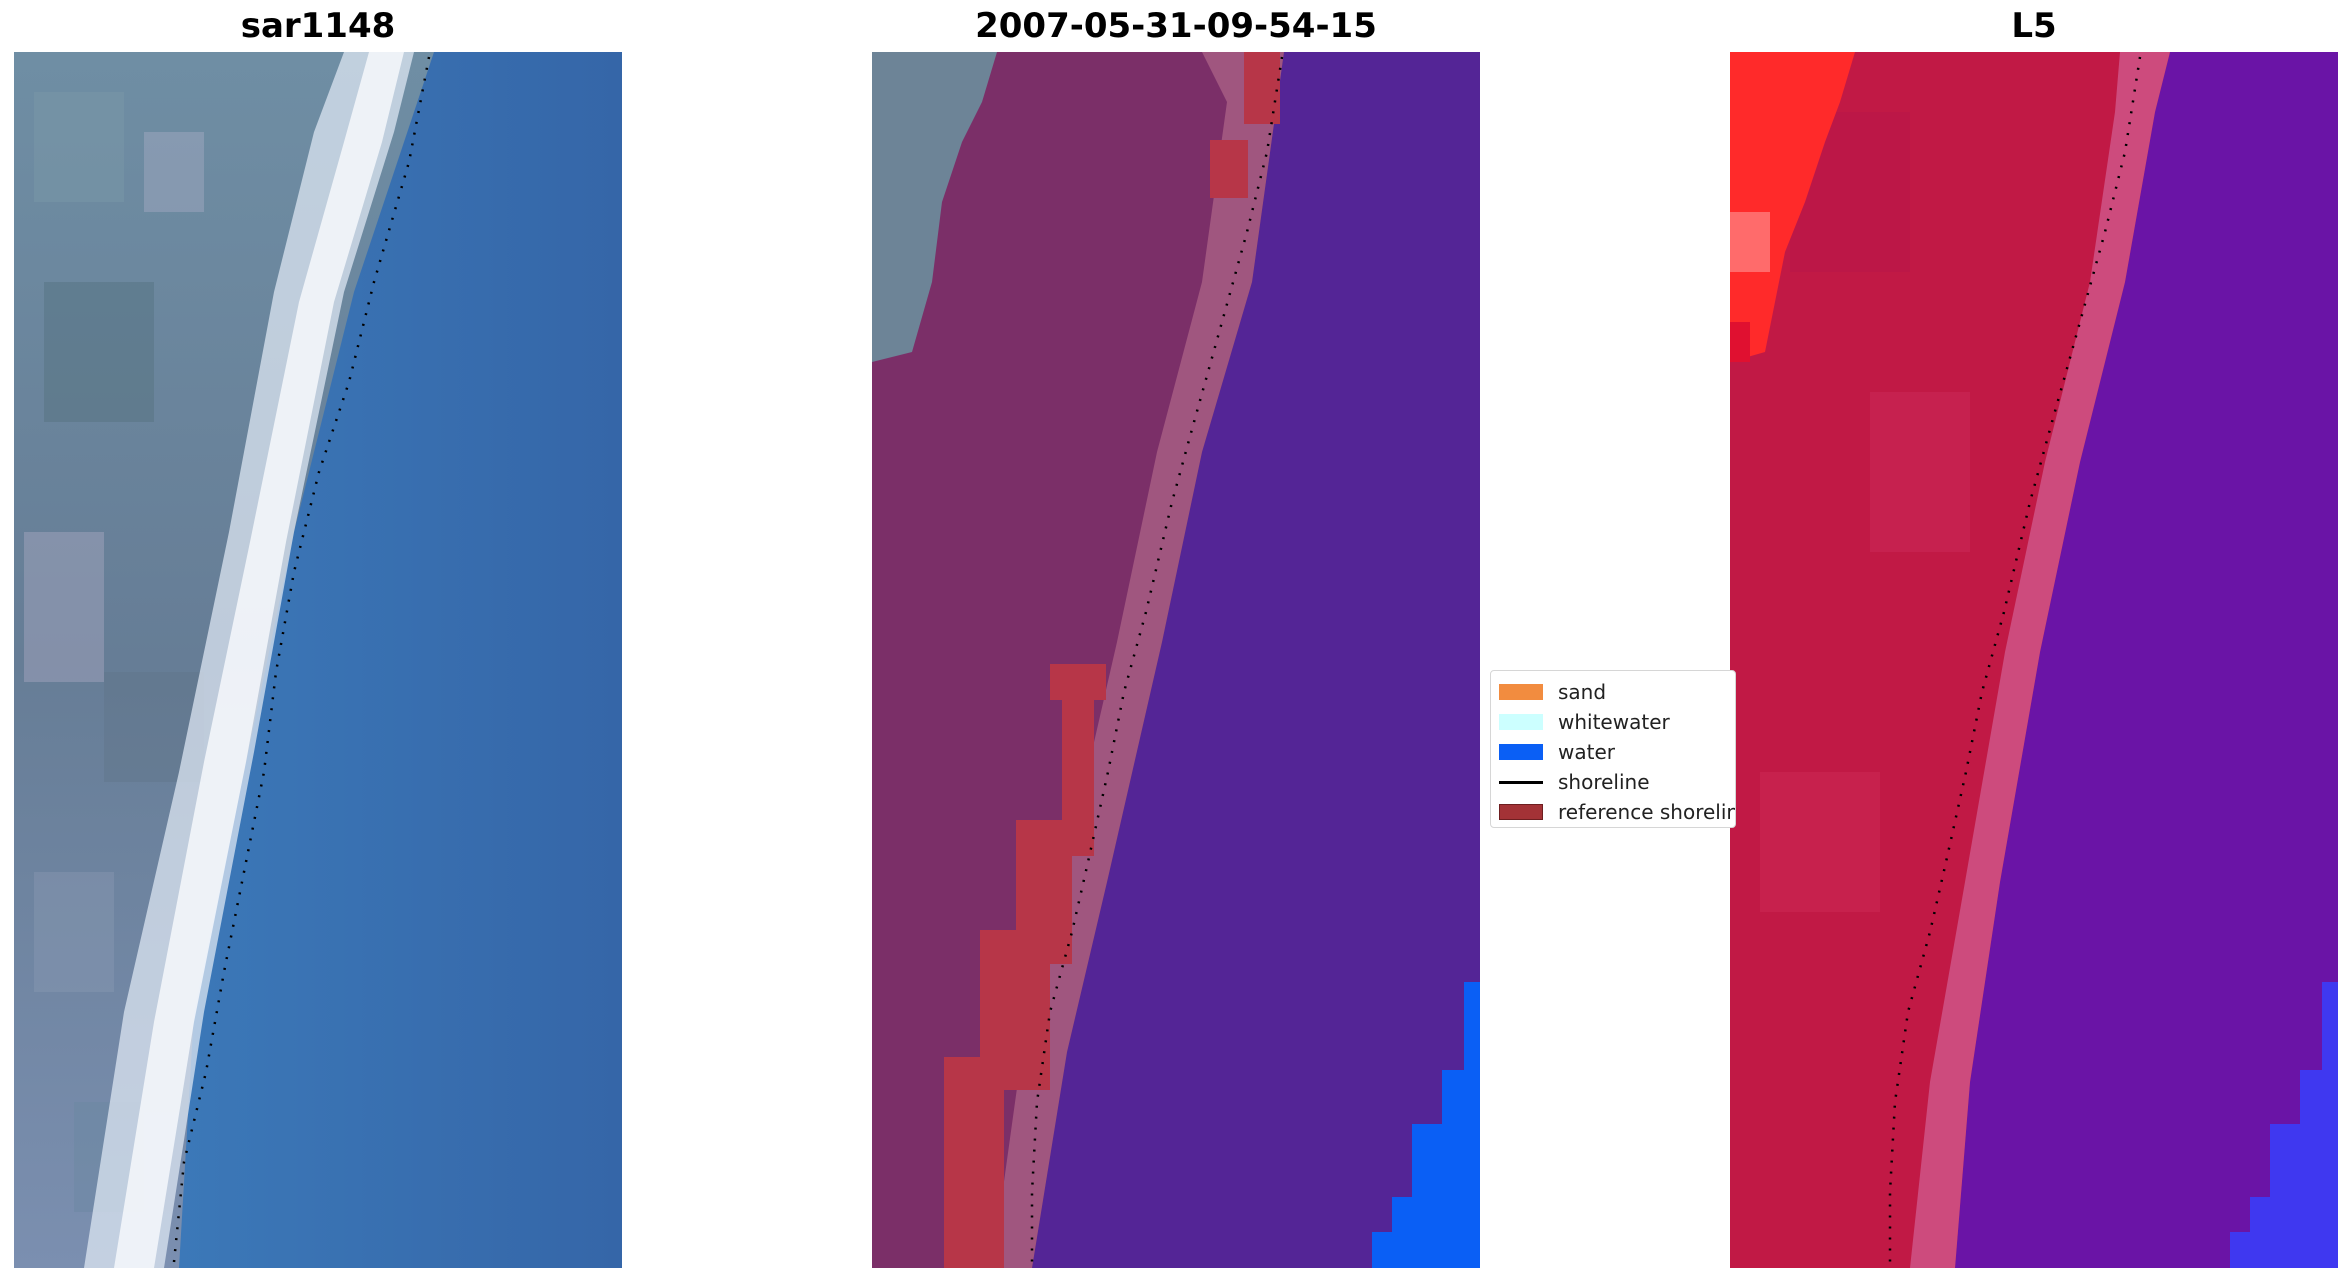 This screenshot has width=2352, height=1283. I want to click on water-swatch, so click(1521, 752).